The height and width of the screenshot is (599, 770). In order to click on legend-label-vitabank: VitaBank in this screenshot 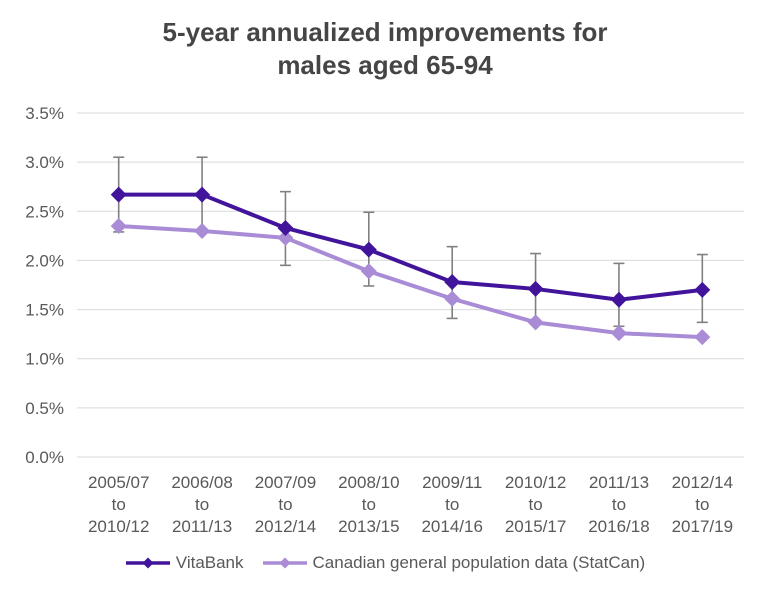, I will do `click(209, 562)`.